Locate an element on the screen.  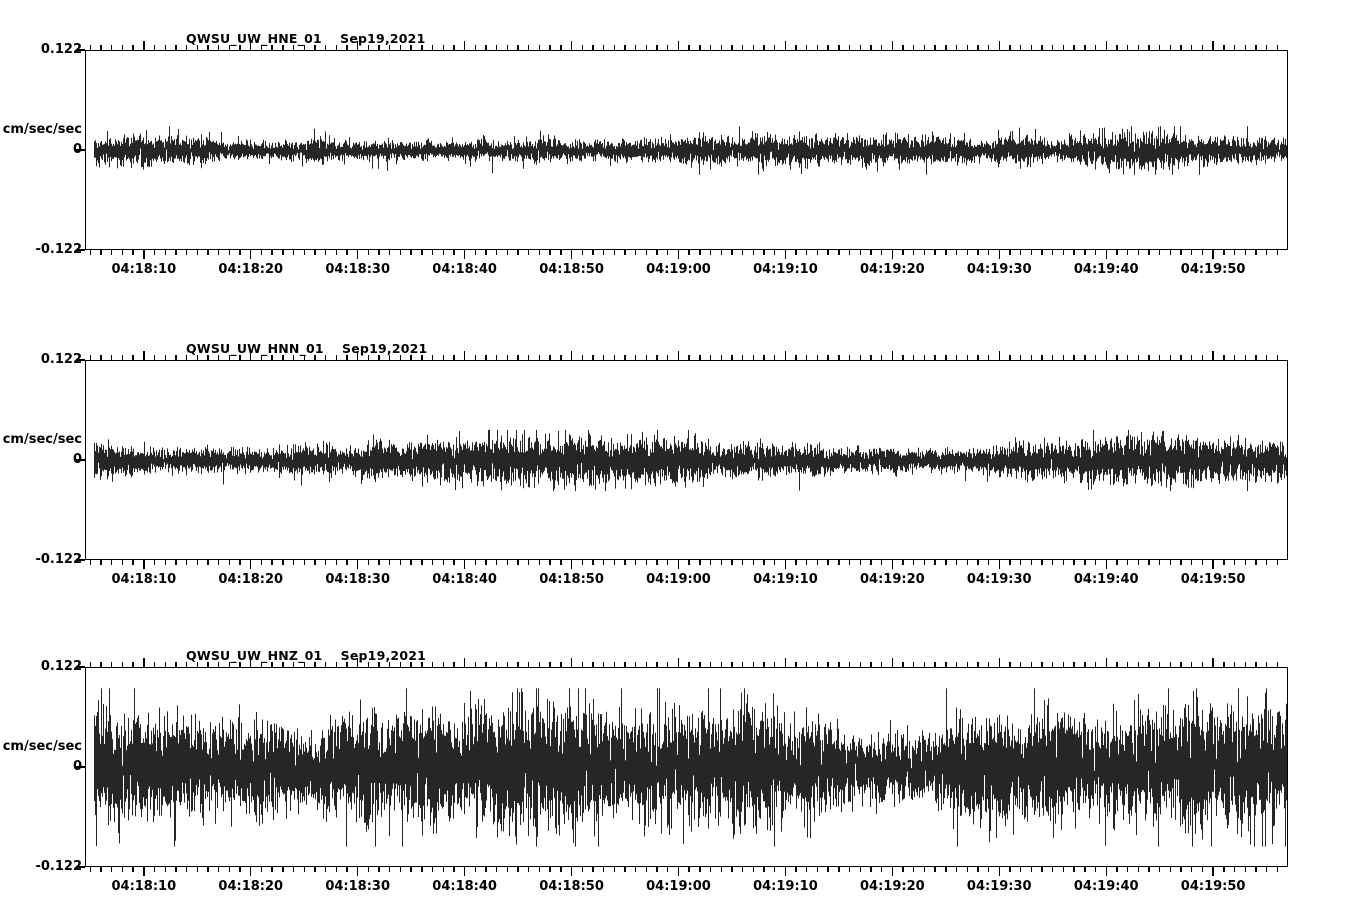
xaxis-tick-label: 04:18:10 is located at coordinates (144, 579).